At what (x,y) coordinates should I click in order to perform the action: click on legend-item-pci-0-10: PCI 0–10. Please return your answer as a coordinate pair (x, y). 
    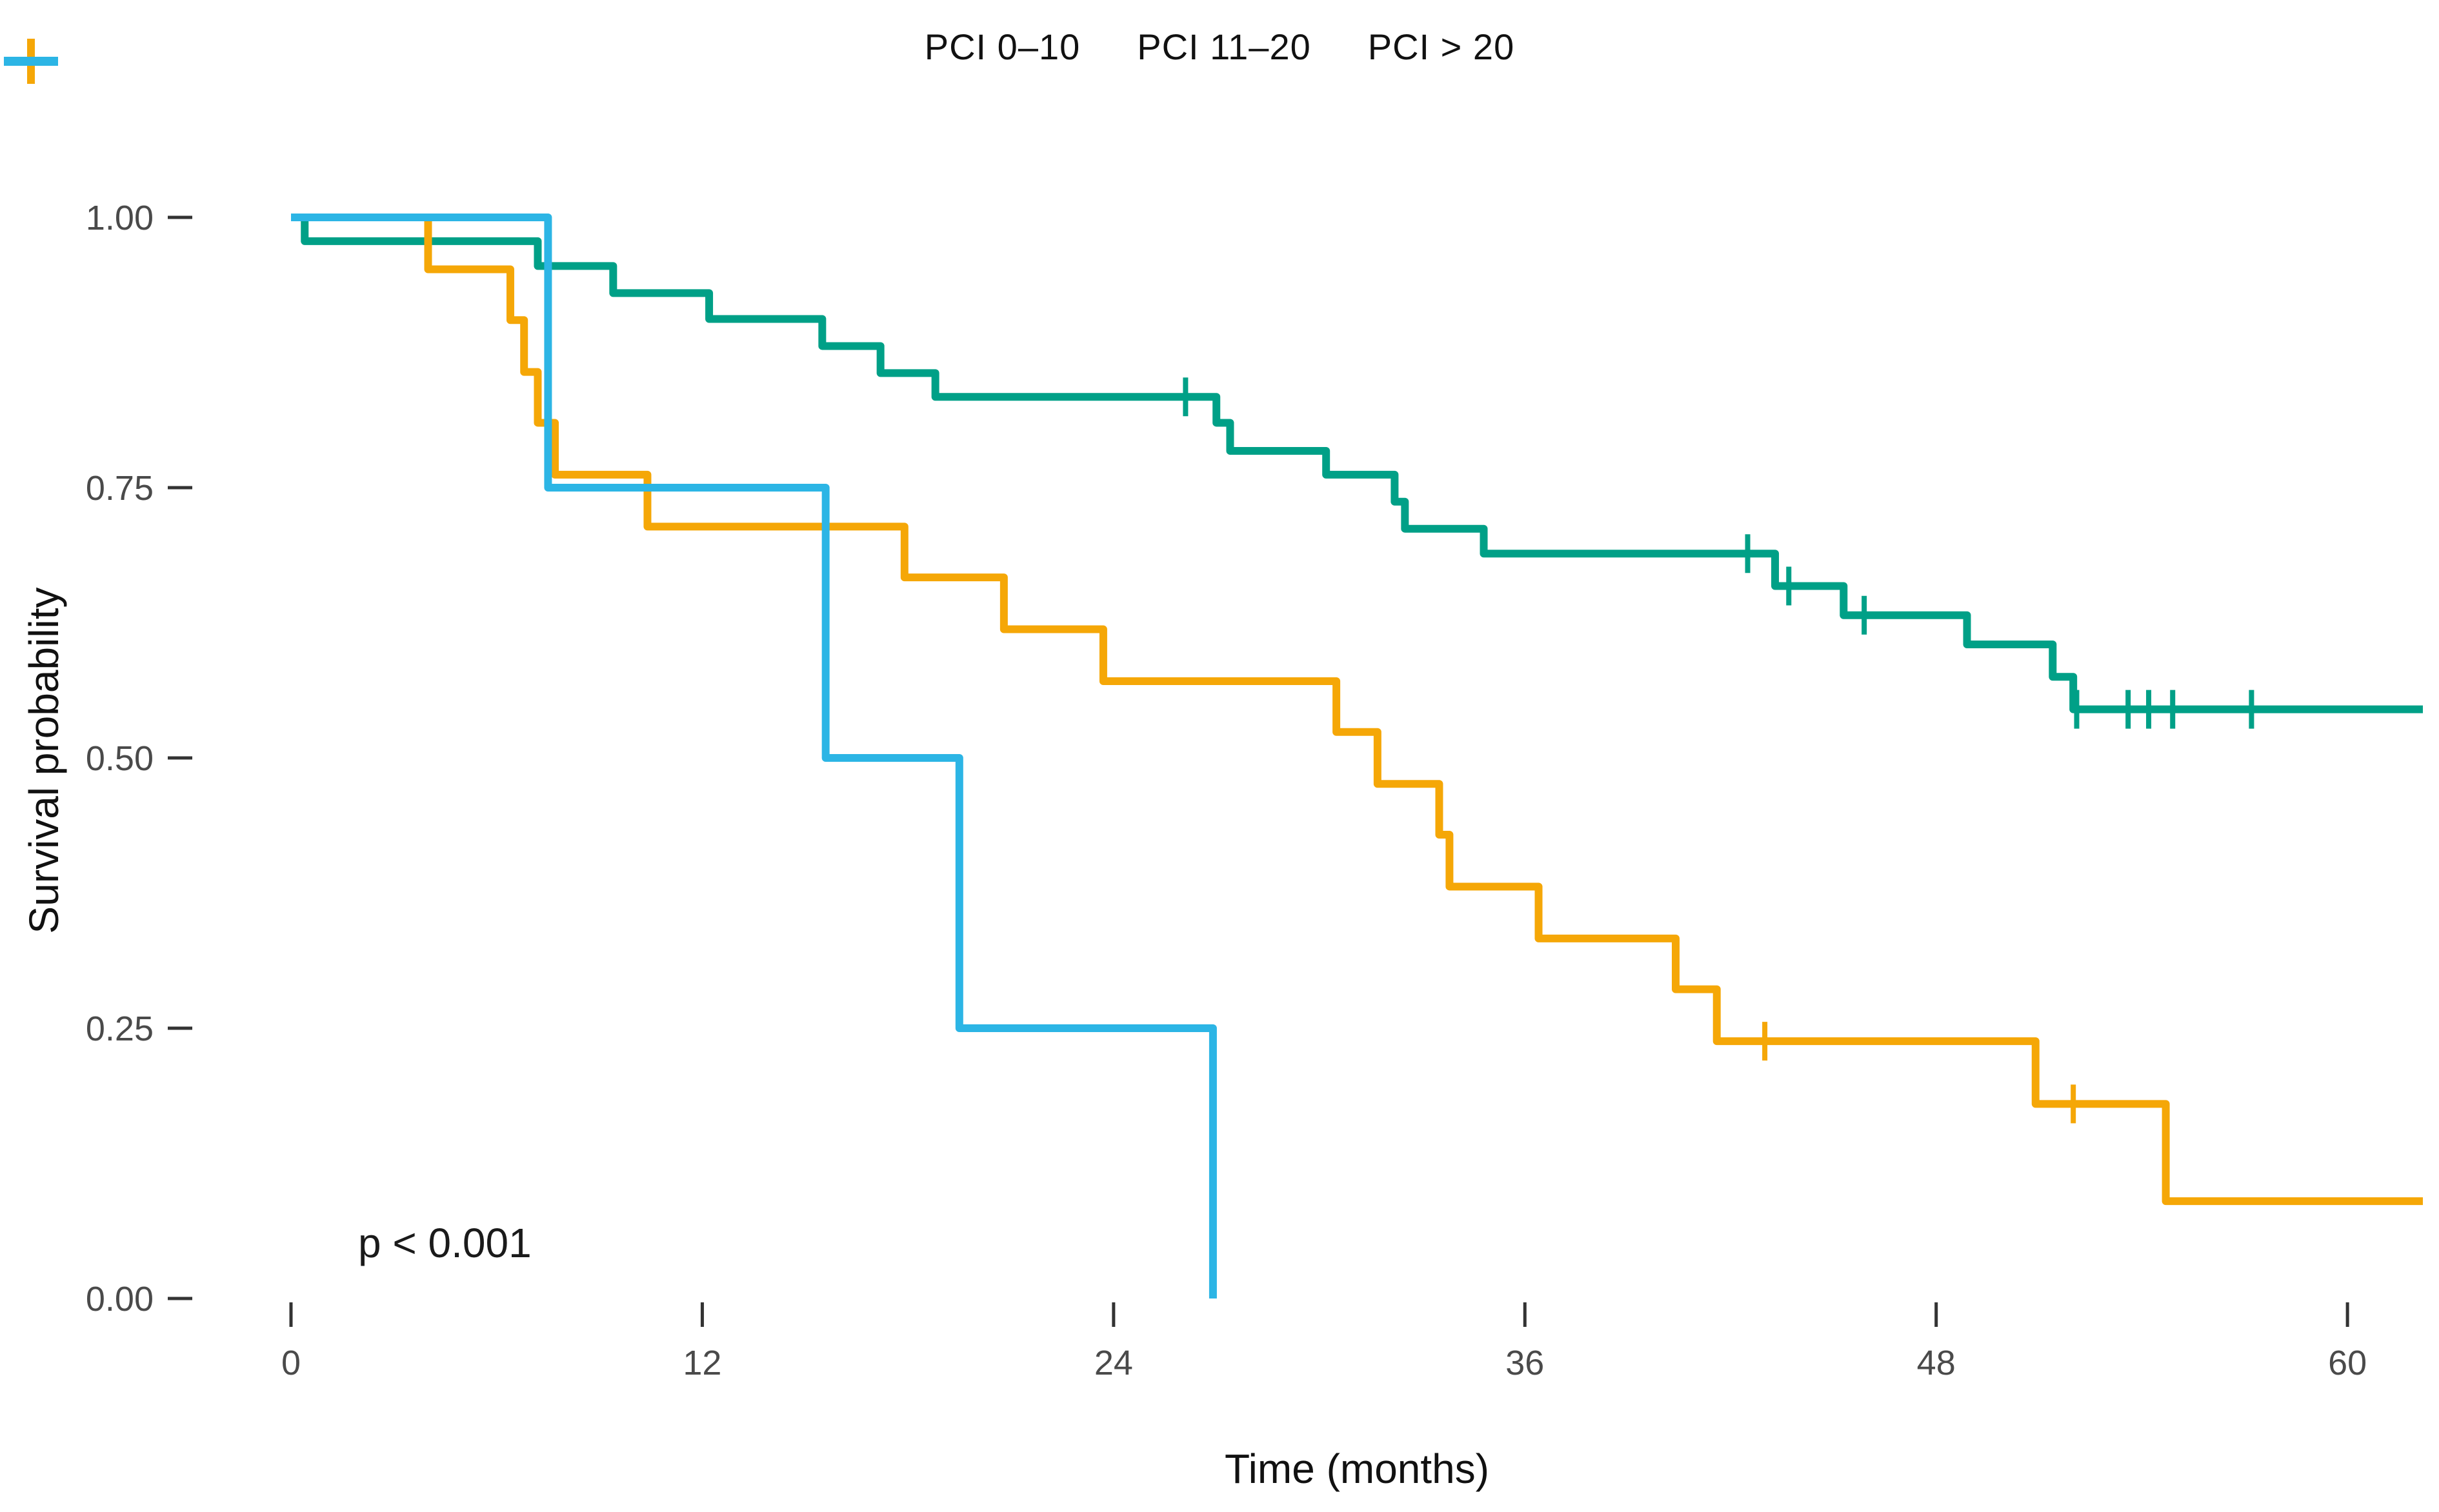
    Looking at the image, I should click on (543, 55).